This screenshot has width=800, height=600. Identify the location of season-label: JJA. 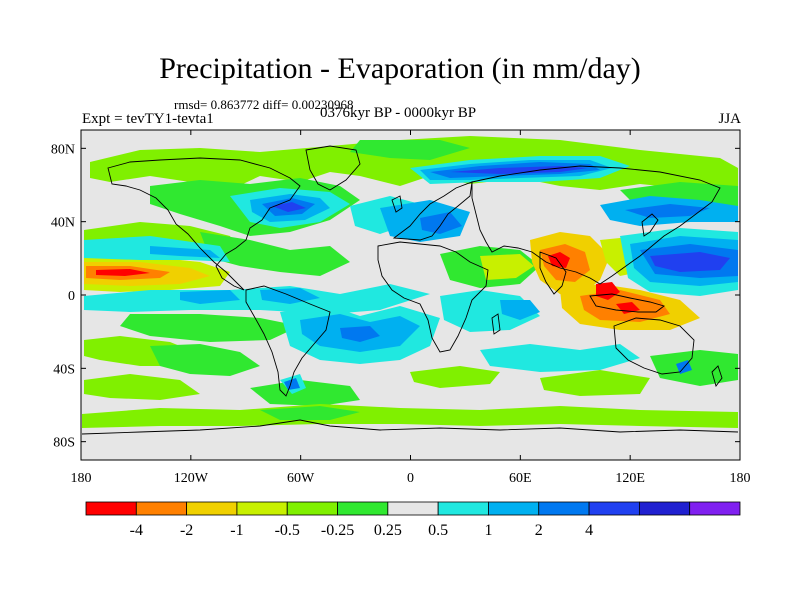
(729, 119).